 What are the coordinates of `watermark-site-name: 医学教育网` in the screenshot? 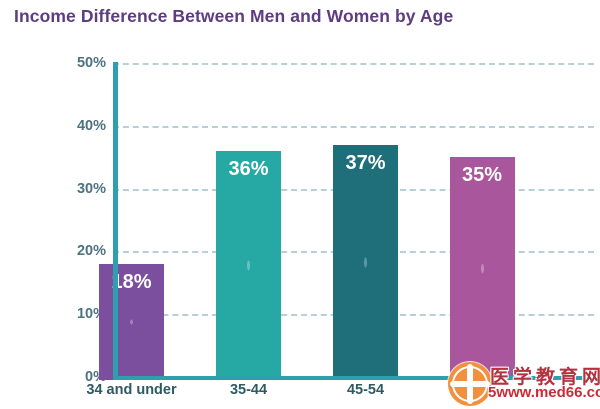 It's located at (545, 377).